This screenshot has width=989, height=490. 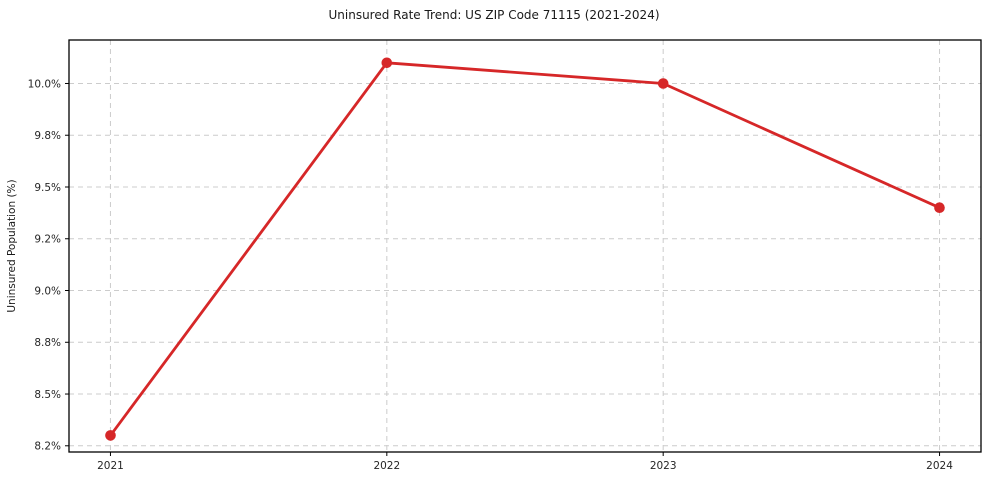 What do you see at coordinates (47, 291) in the screenshot?
I see `y-tick-label: 9.0%` at bounding box center [47, 291].